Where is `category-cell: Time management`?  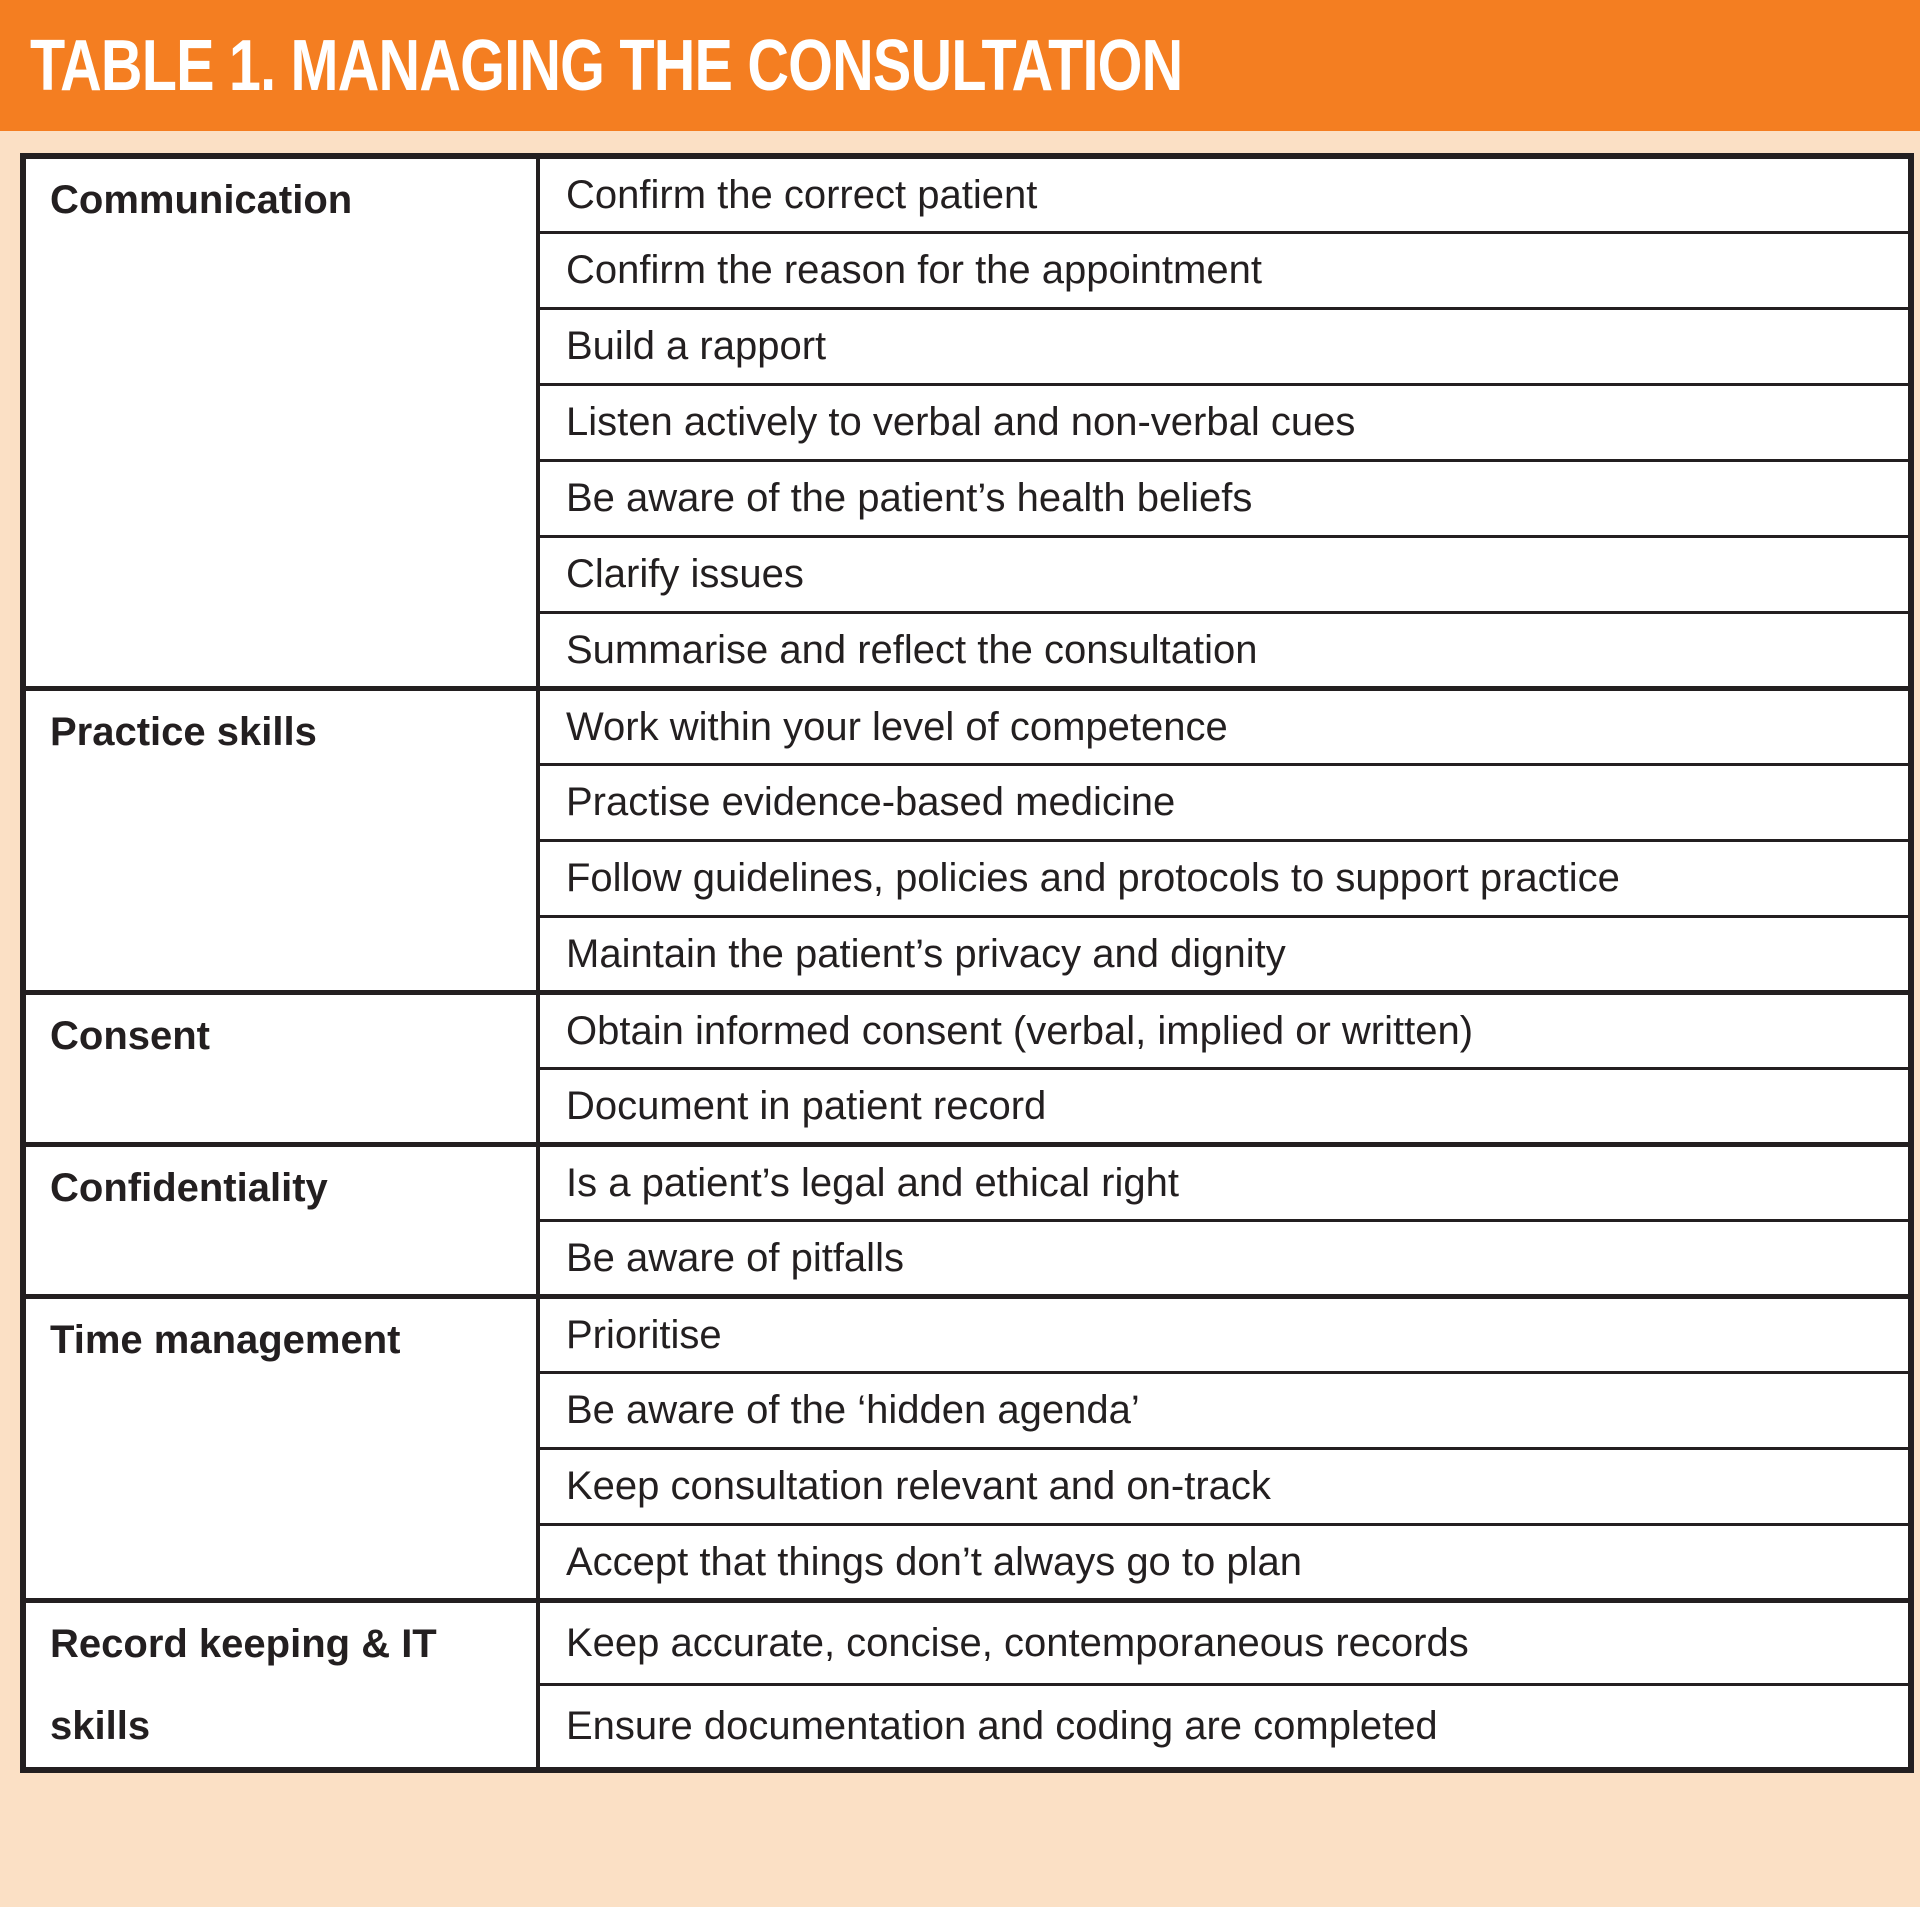 category-cell: Time management is located at coordinates (280, 1448).